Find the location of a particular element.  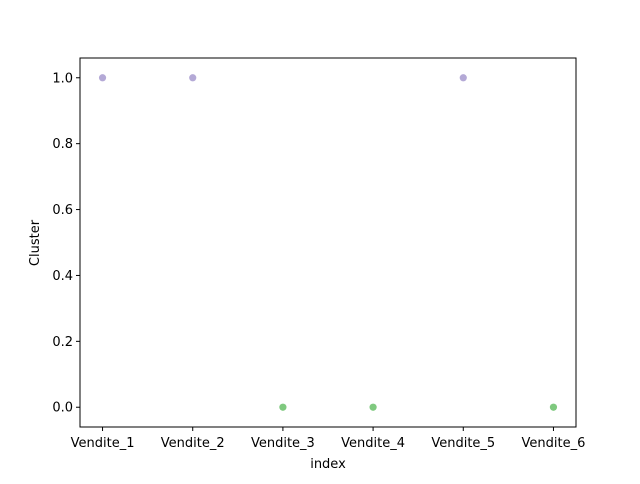

y-axis-ticks: 0.0 0.2 0.4 0.6 0.8 1.0 is located at coordinates (66, 243).